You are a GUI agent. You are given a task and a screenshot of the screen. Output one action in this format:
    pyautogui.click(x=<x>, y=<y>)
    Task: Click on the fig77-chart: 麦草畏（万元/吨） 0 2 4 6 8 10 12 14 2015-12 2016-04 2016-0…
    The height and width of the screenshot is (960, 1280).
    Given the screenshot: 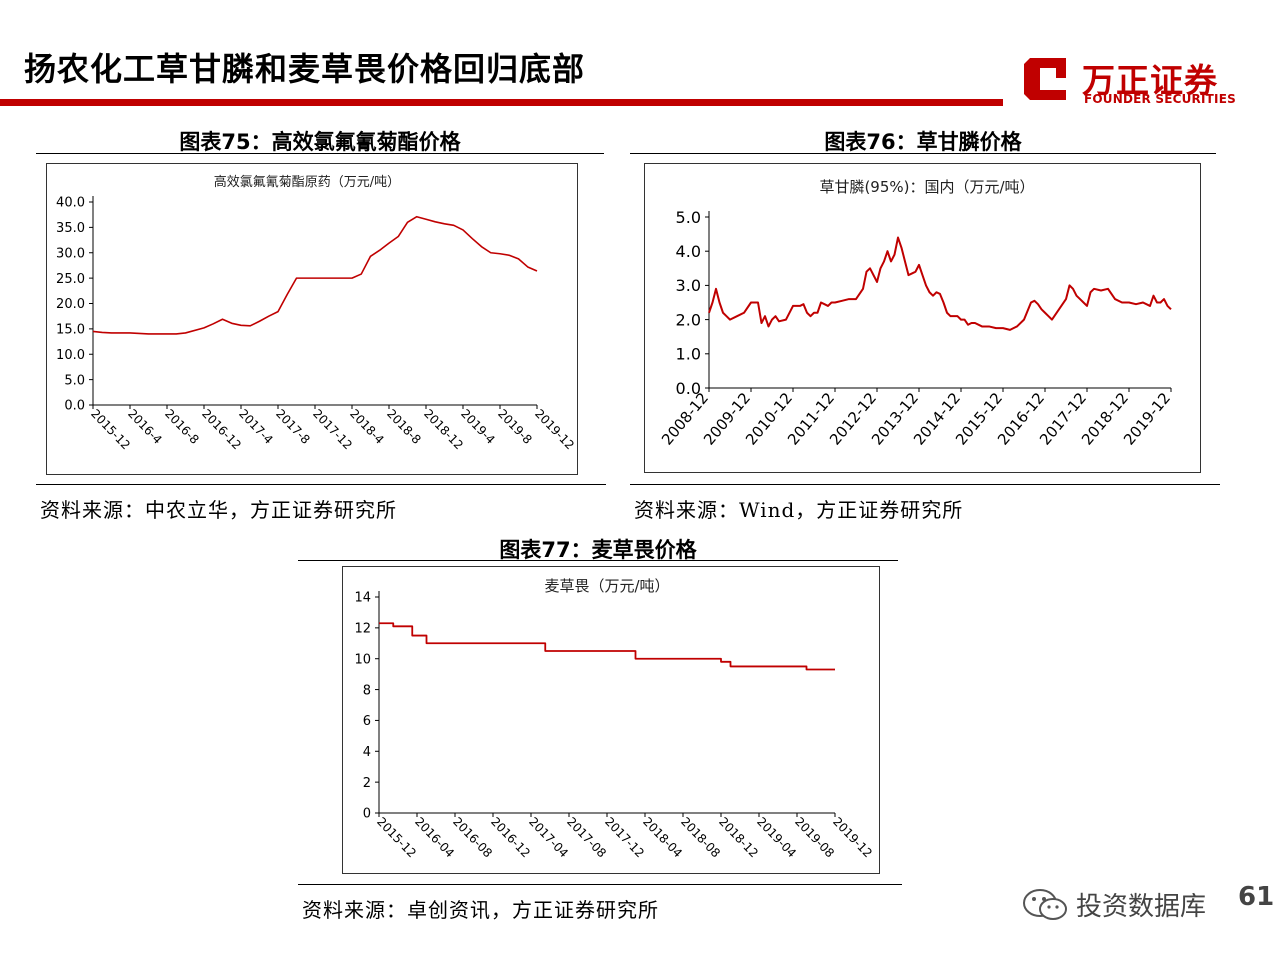 What is the action you would take?
    pyautogui.click(x=611, y=720)
    